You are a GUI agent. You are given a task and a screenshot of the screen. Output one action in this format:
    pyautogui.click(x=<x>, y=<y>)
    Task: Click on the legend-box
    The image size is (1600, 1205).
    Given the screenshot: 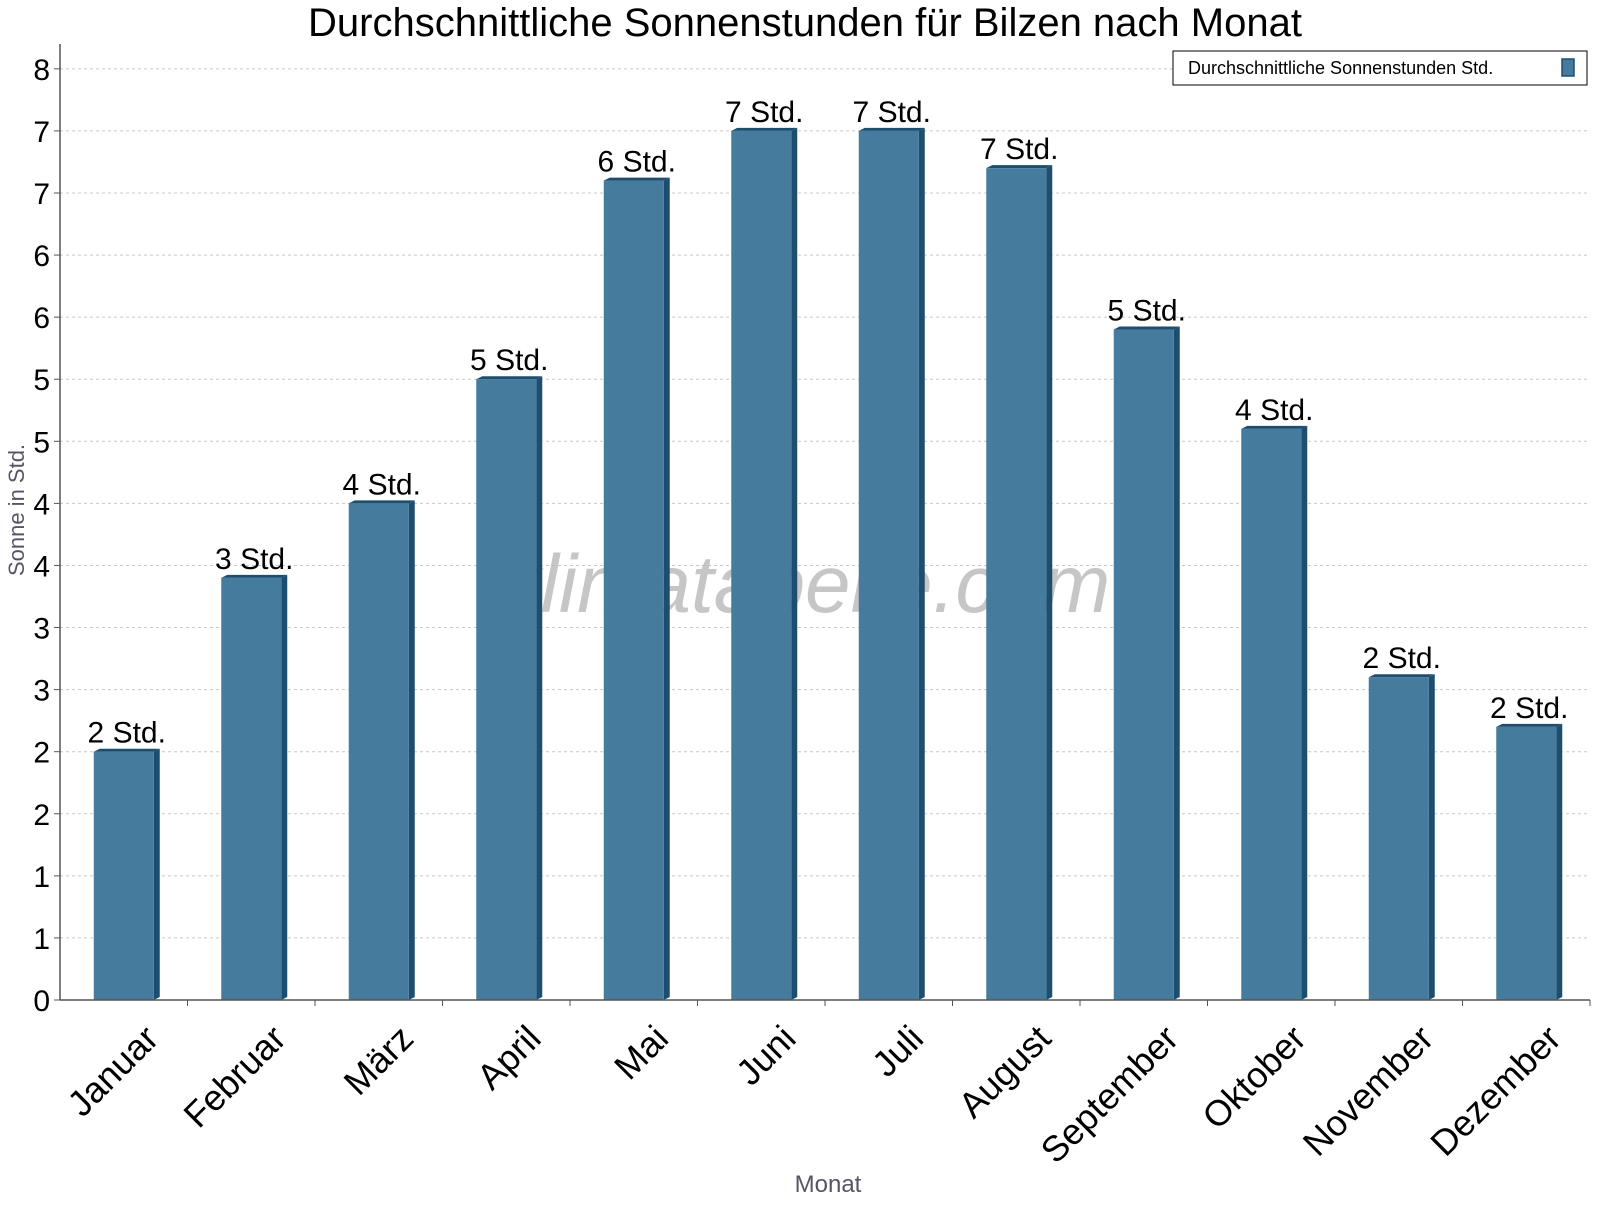 What is the action you would take?
    pyautogui.click(x=1380, y=68)
    